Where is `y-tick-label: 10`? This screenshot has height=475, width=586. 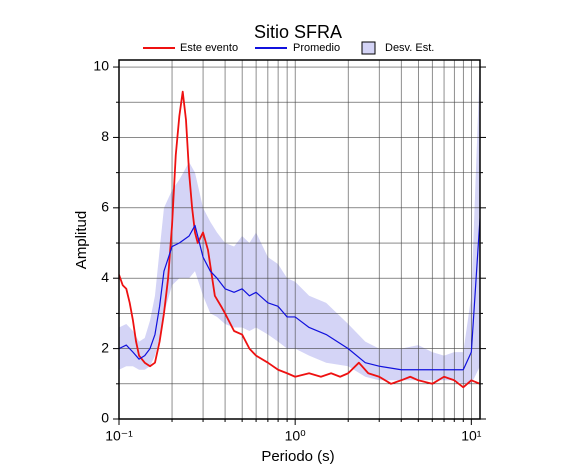 y-tick-label: 10 is located at coordinates (101, 66).